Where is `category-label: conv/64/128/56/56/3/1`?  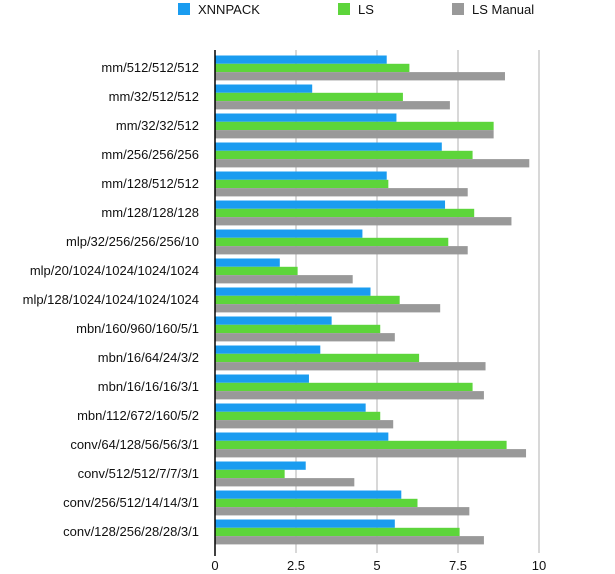
category-label: conv/64/128/56/56/3/1 is located at coordinates (134, 444).